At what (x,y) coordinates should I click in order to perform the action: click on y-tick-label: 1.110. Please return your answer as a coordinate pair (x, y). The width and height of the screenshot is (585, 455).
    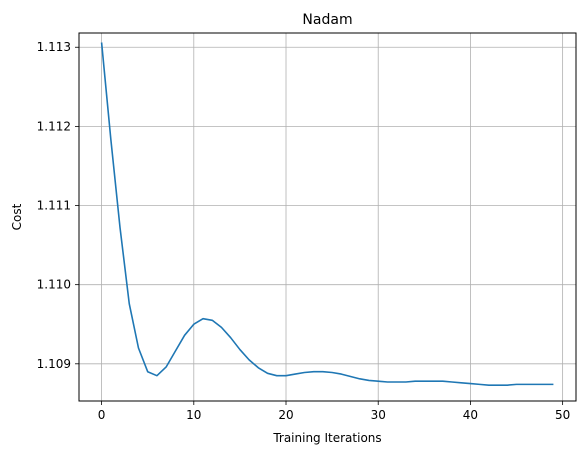
    Looking at the image, I should click on (54, 285).